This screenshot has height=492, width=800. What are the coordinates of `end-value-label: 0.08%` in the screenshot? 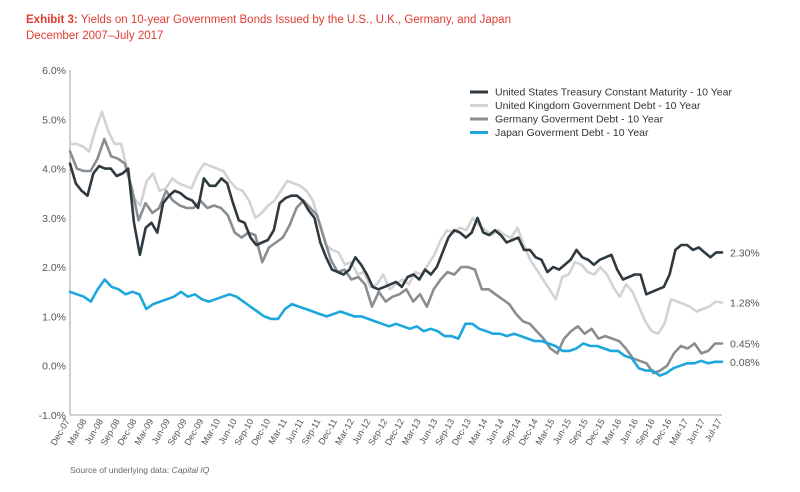 It's located at (745, 363).